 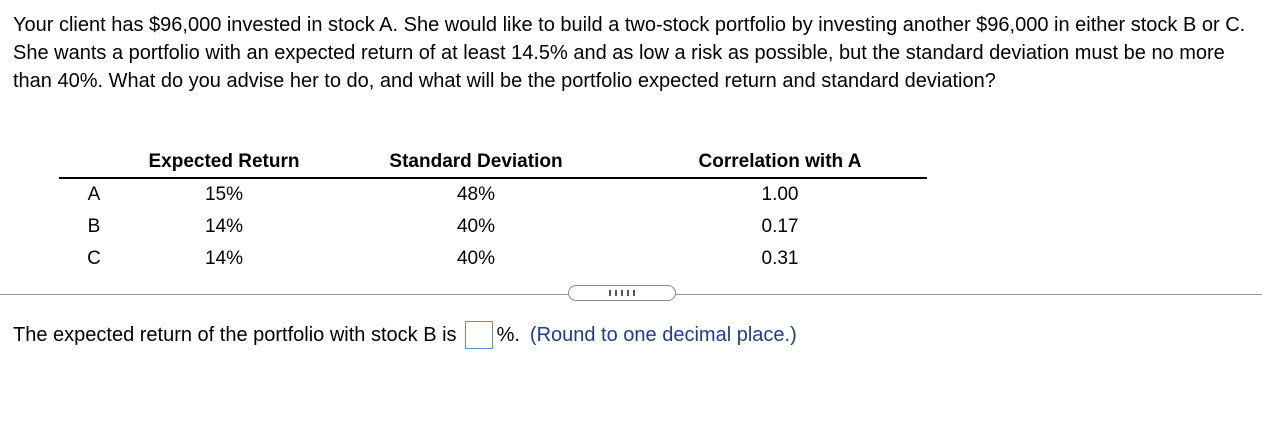 I want to click on stock-label: C, so click(x=94, y=258).